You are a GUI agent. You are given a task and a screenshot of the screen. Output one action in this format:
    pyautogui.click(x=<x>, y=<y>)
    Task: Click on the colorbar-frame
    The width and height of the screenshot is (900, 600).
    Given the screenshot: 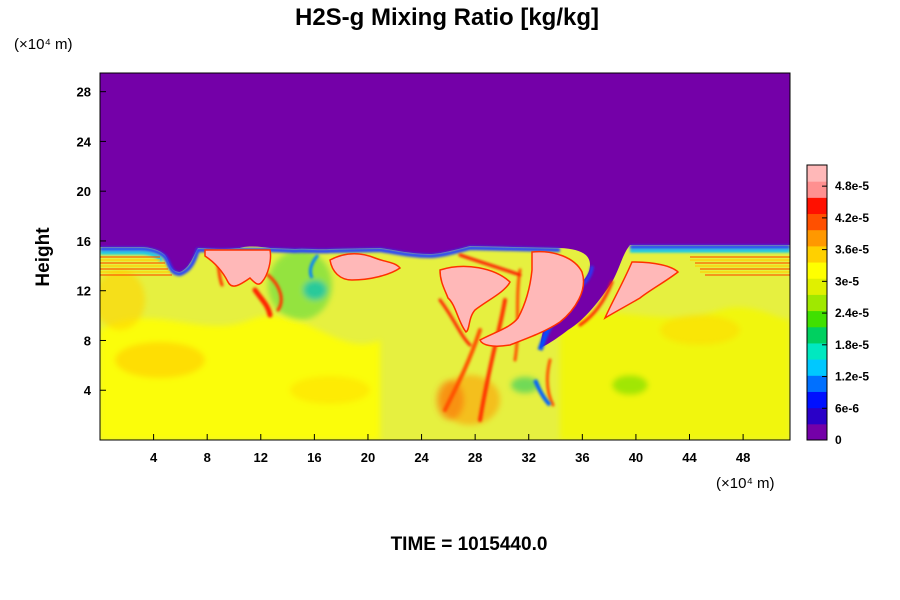 What is the action you would take?
    pyautogui.click(x=817, y=302)
    